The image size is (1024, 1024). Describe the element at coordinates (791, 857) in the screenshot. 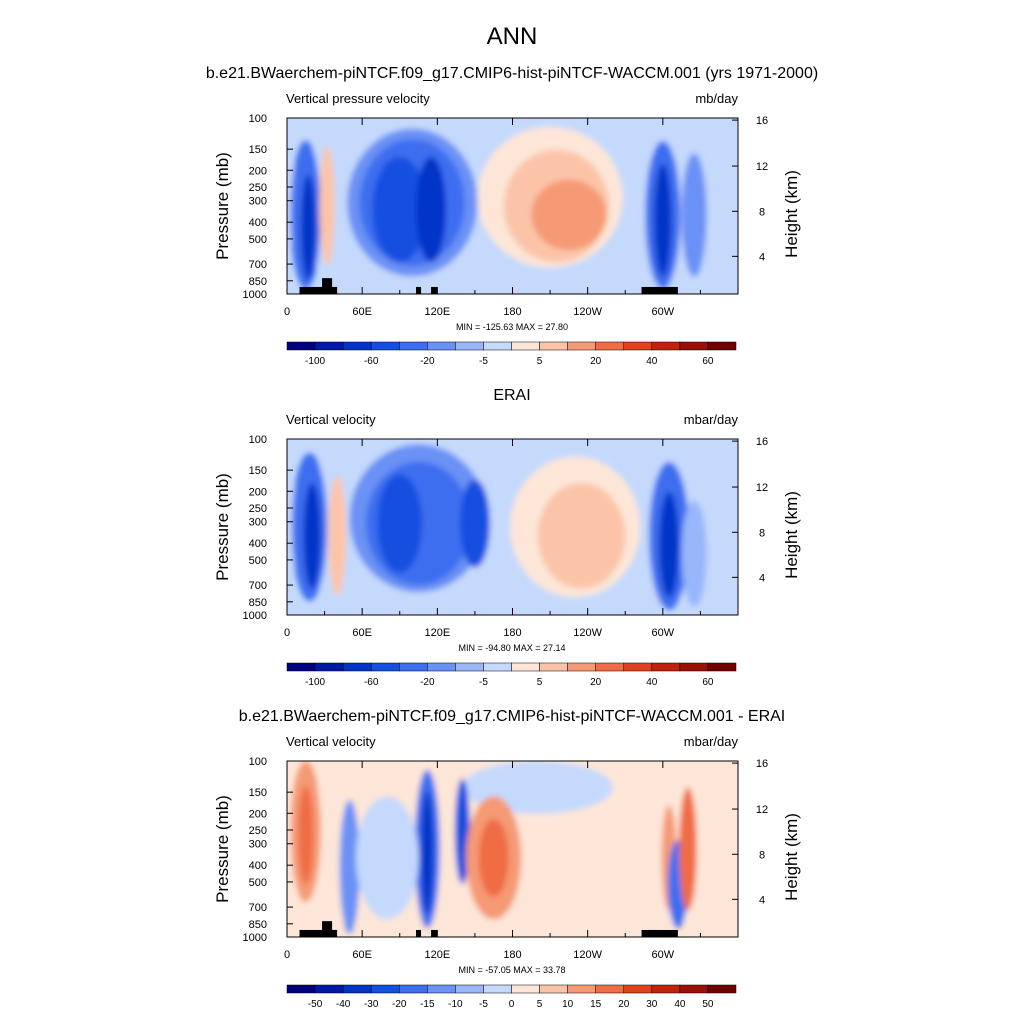

I see `y2-axis-label: Height (km)` at that location.